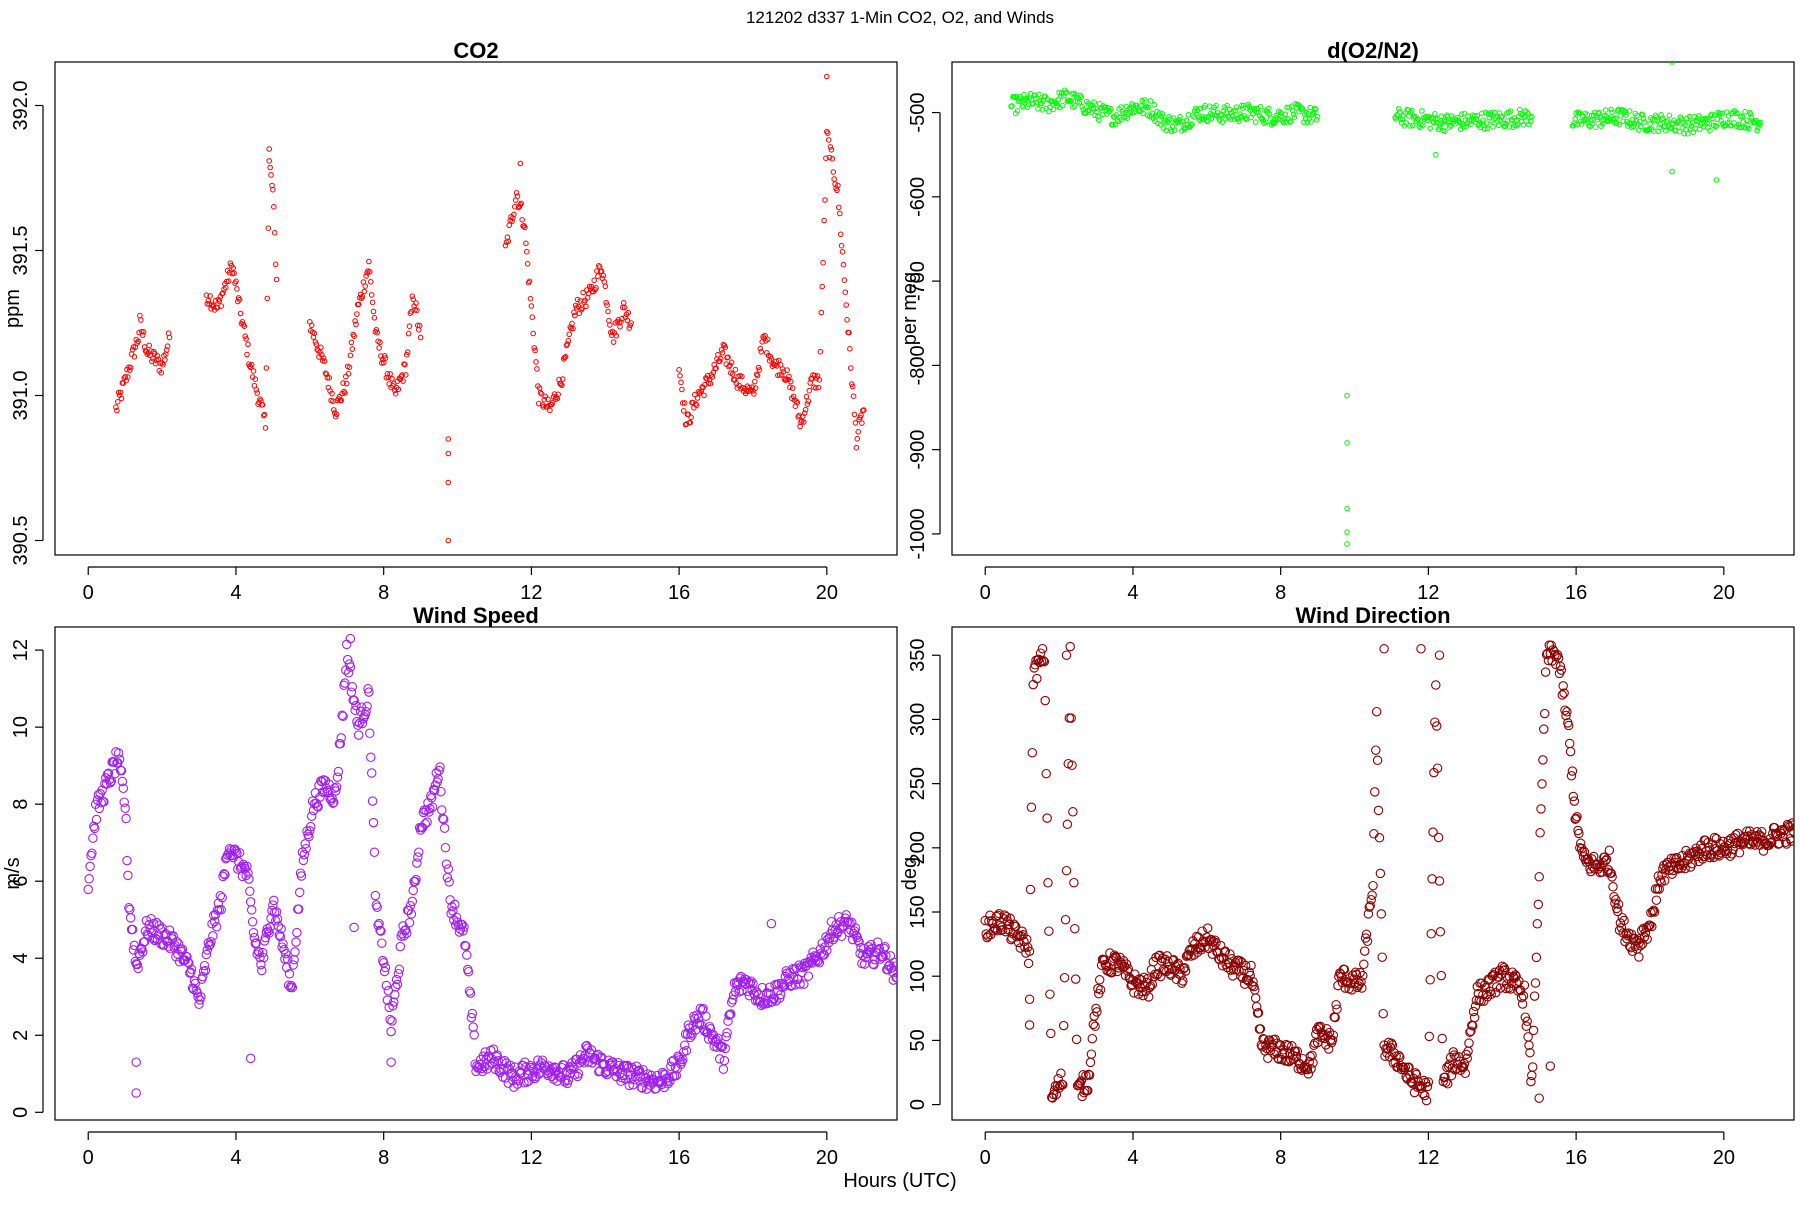 Image resolution: width=1800 pixels, height=1205 pixels. What do you see at coordinates (21, 540) in the screenshot?
I see `y-tick-label: 390.5` at bounding box center [21, 540].